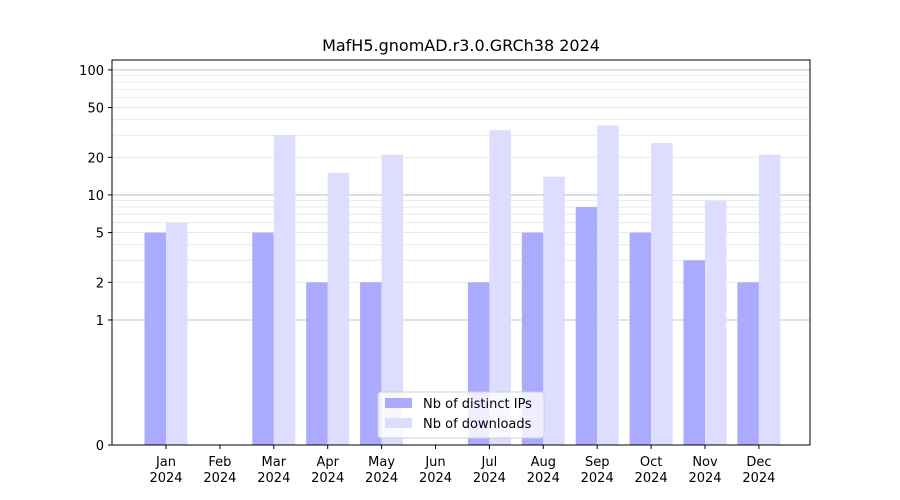 Image resolution: width=900 pixels, height=500 pixels. I want to click on x-tick-label: Feb 2024, so click(219, 470).